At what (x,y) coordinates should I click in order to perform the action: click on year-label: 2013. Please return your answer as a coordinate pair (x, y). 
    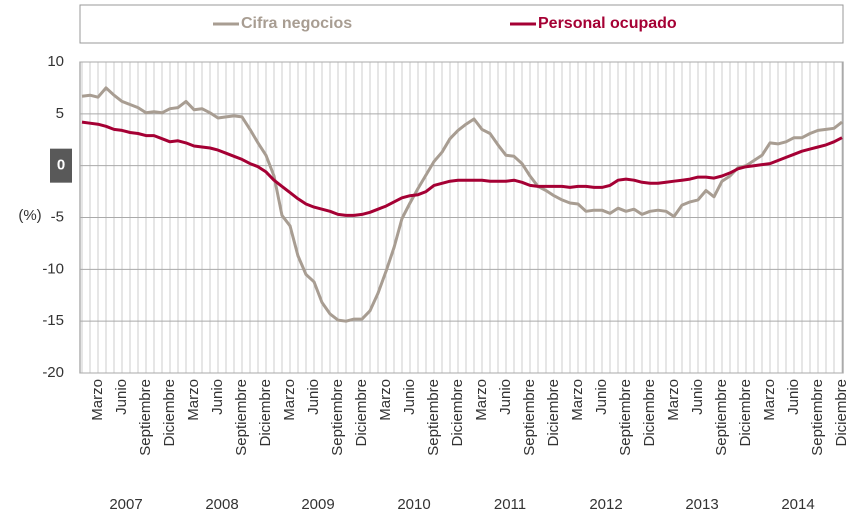
    Looking at the image, I should click on (701, 504).